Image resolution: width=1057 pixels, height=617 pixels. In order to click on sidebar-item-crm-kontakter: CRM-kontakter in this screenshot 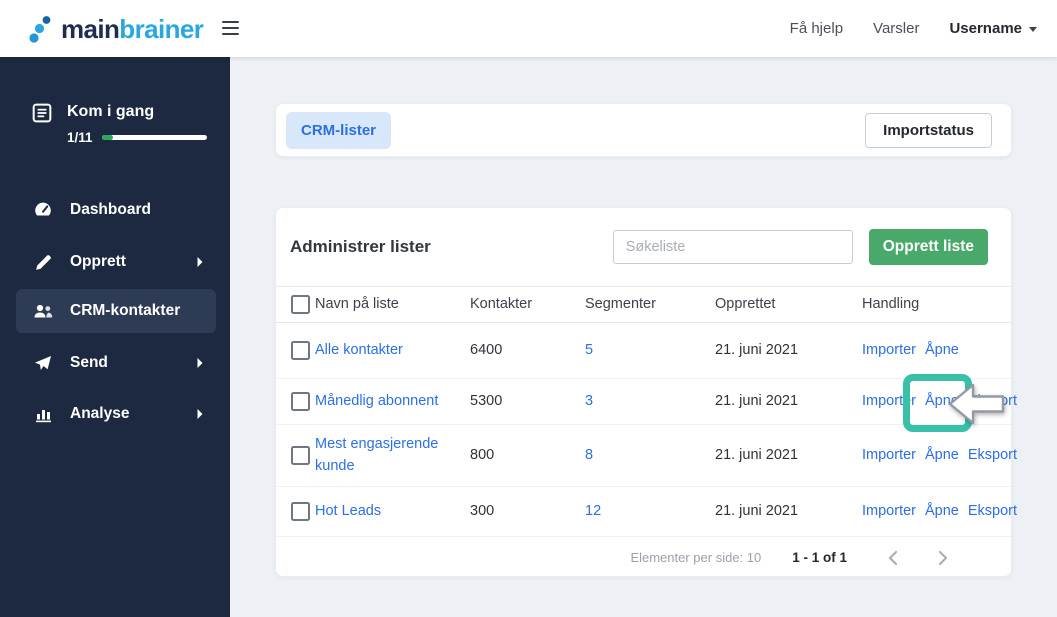, I will do `click(116, 311)`.